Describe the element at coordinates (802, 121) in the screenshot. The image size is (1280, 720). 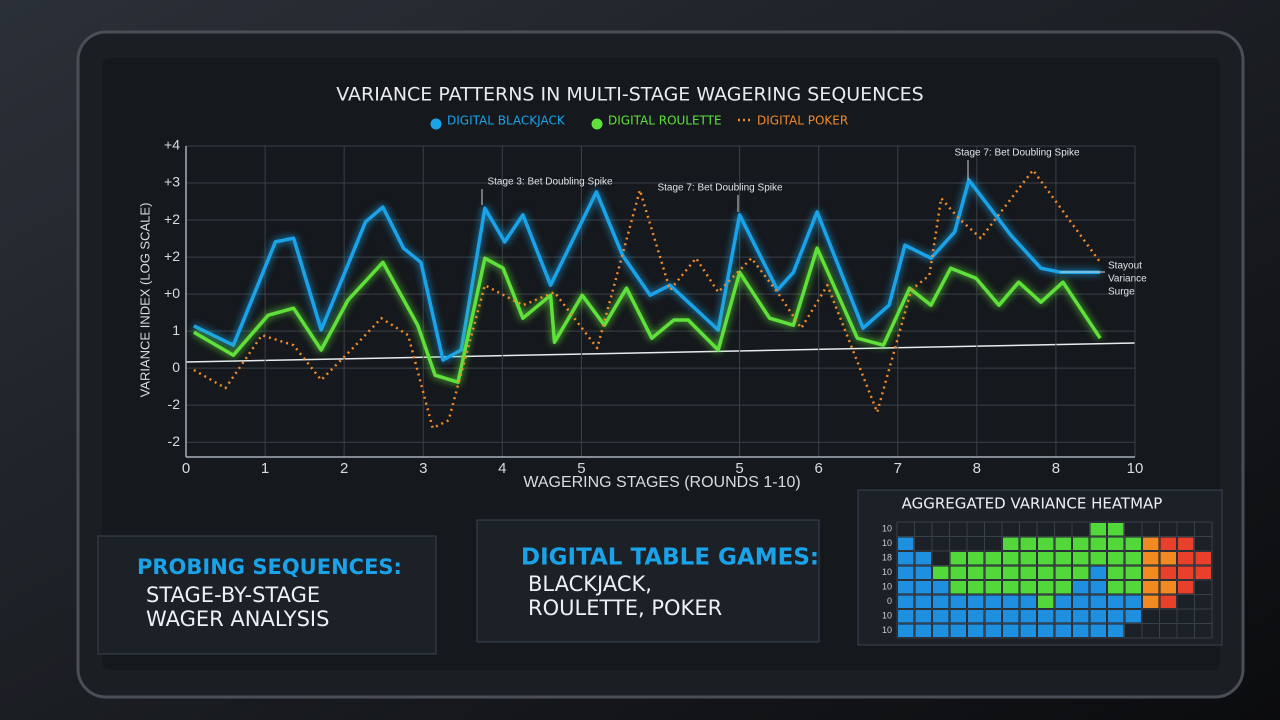
I see `legend-label: DIGITAL POKER` at that location.